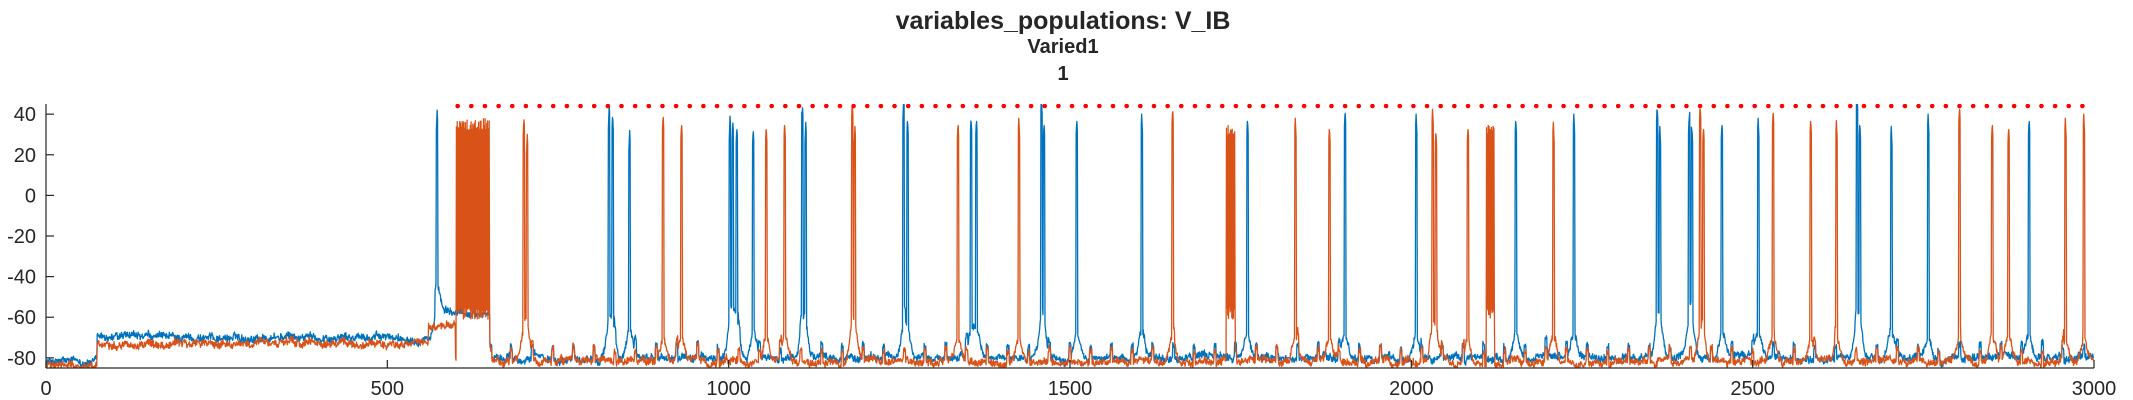 This screenshot has width=2133, height=400. I want to click on y-tick-label: 20, so click(25, 156).